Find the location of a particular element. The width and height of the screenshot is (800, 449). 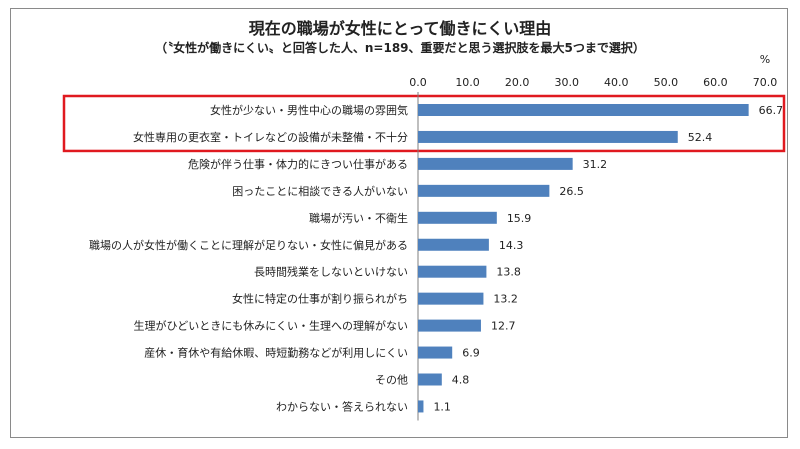

x-tick-label: 0.0 is located at coordinates (418, 82).